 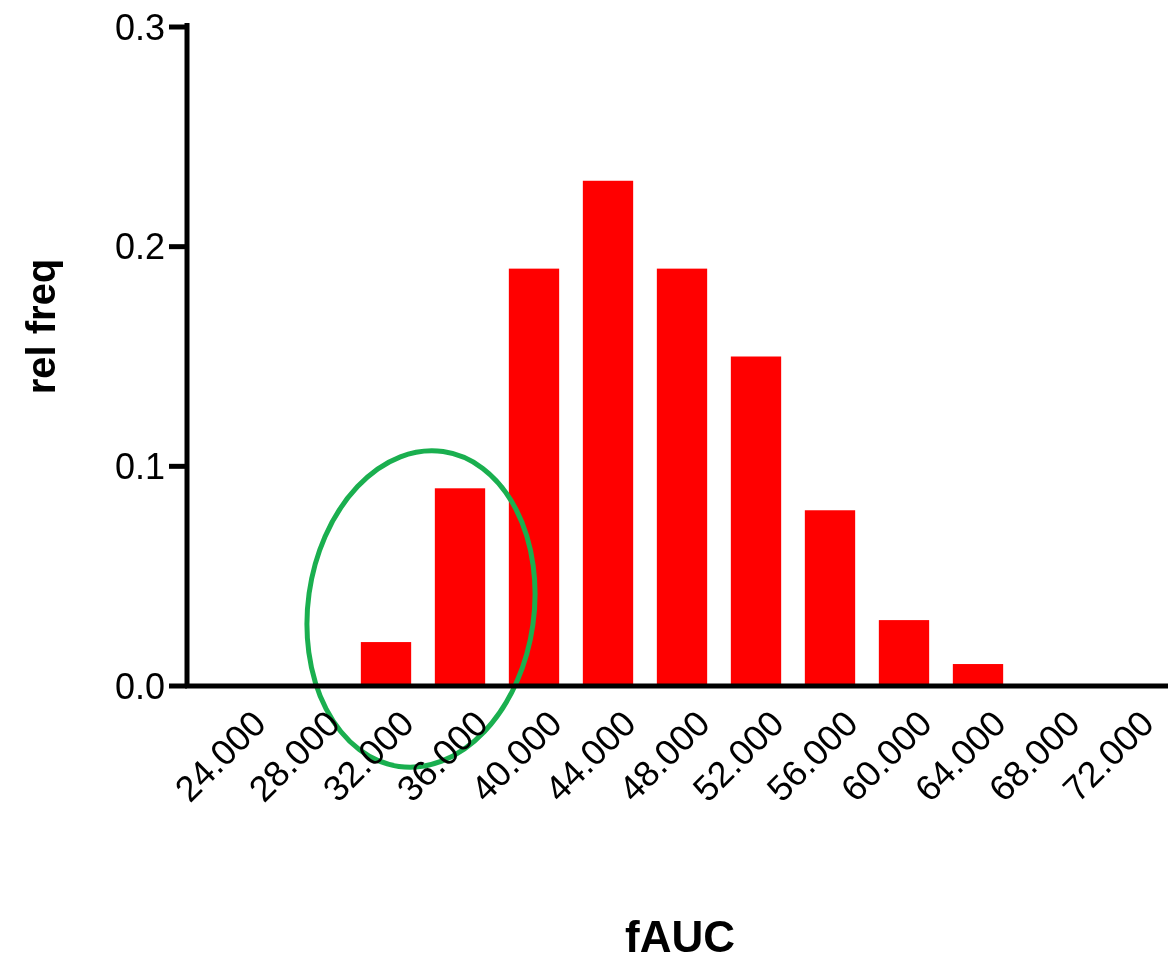 I want to click on y-axis-title: rel freq, so click(x=41, y=326).